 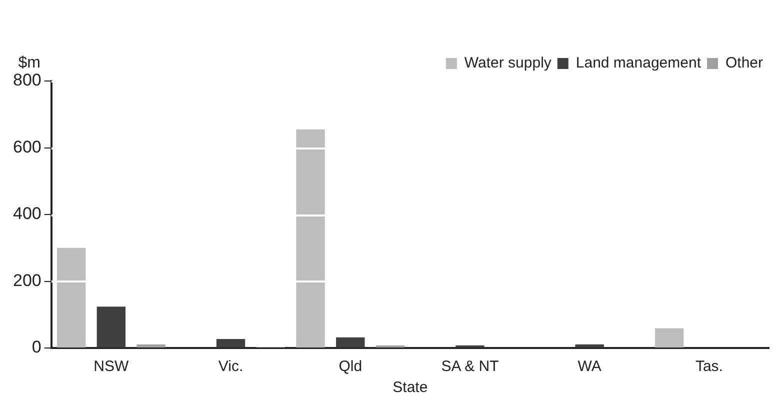 What do you see at coordinates (709, 367) in the screenshot?
I see `x-tick-label: Tas.` at bounding box center [709, 367].